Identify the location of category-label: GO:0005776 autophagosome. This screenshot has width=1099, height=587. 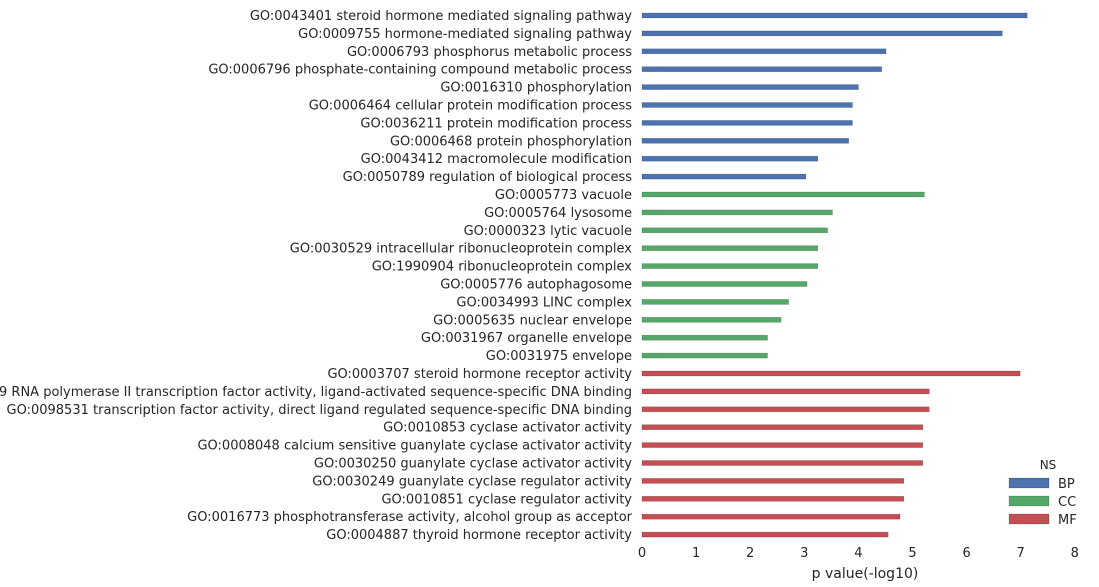
(536, 285).